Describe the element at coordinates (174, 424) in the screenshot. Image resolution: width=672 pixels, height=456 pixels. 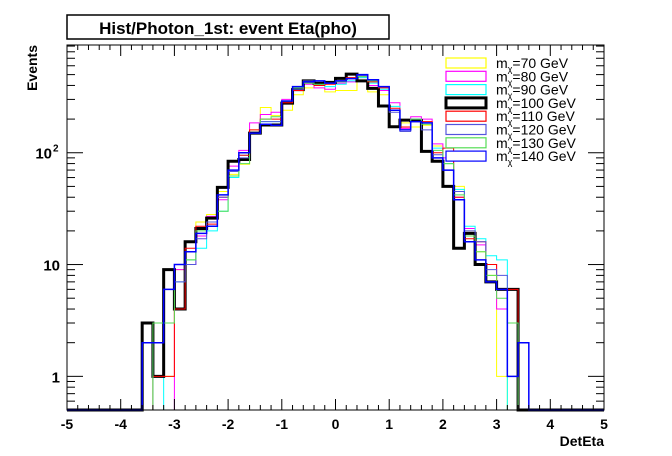
I see `x-tick-label: -3` at that location.